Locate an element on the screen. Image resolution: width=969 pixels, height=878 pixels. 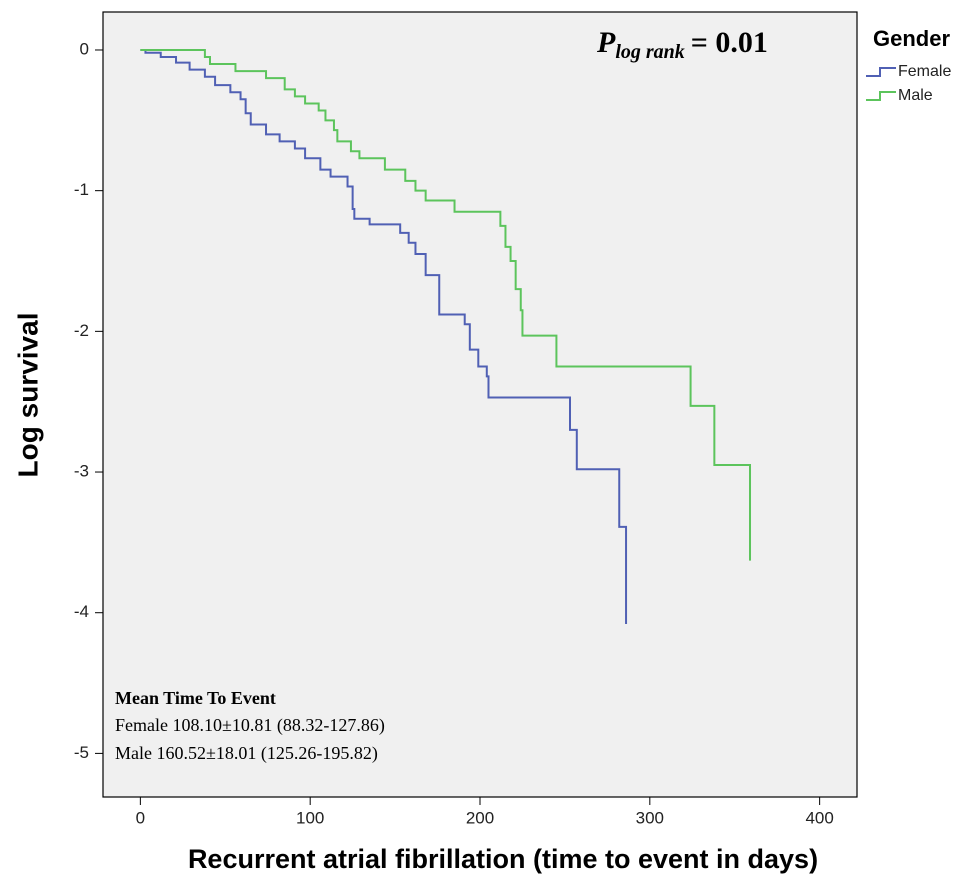
note-title: Mean Time To Event is located at coordinates (195, 698).